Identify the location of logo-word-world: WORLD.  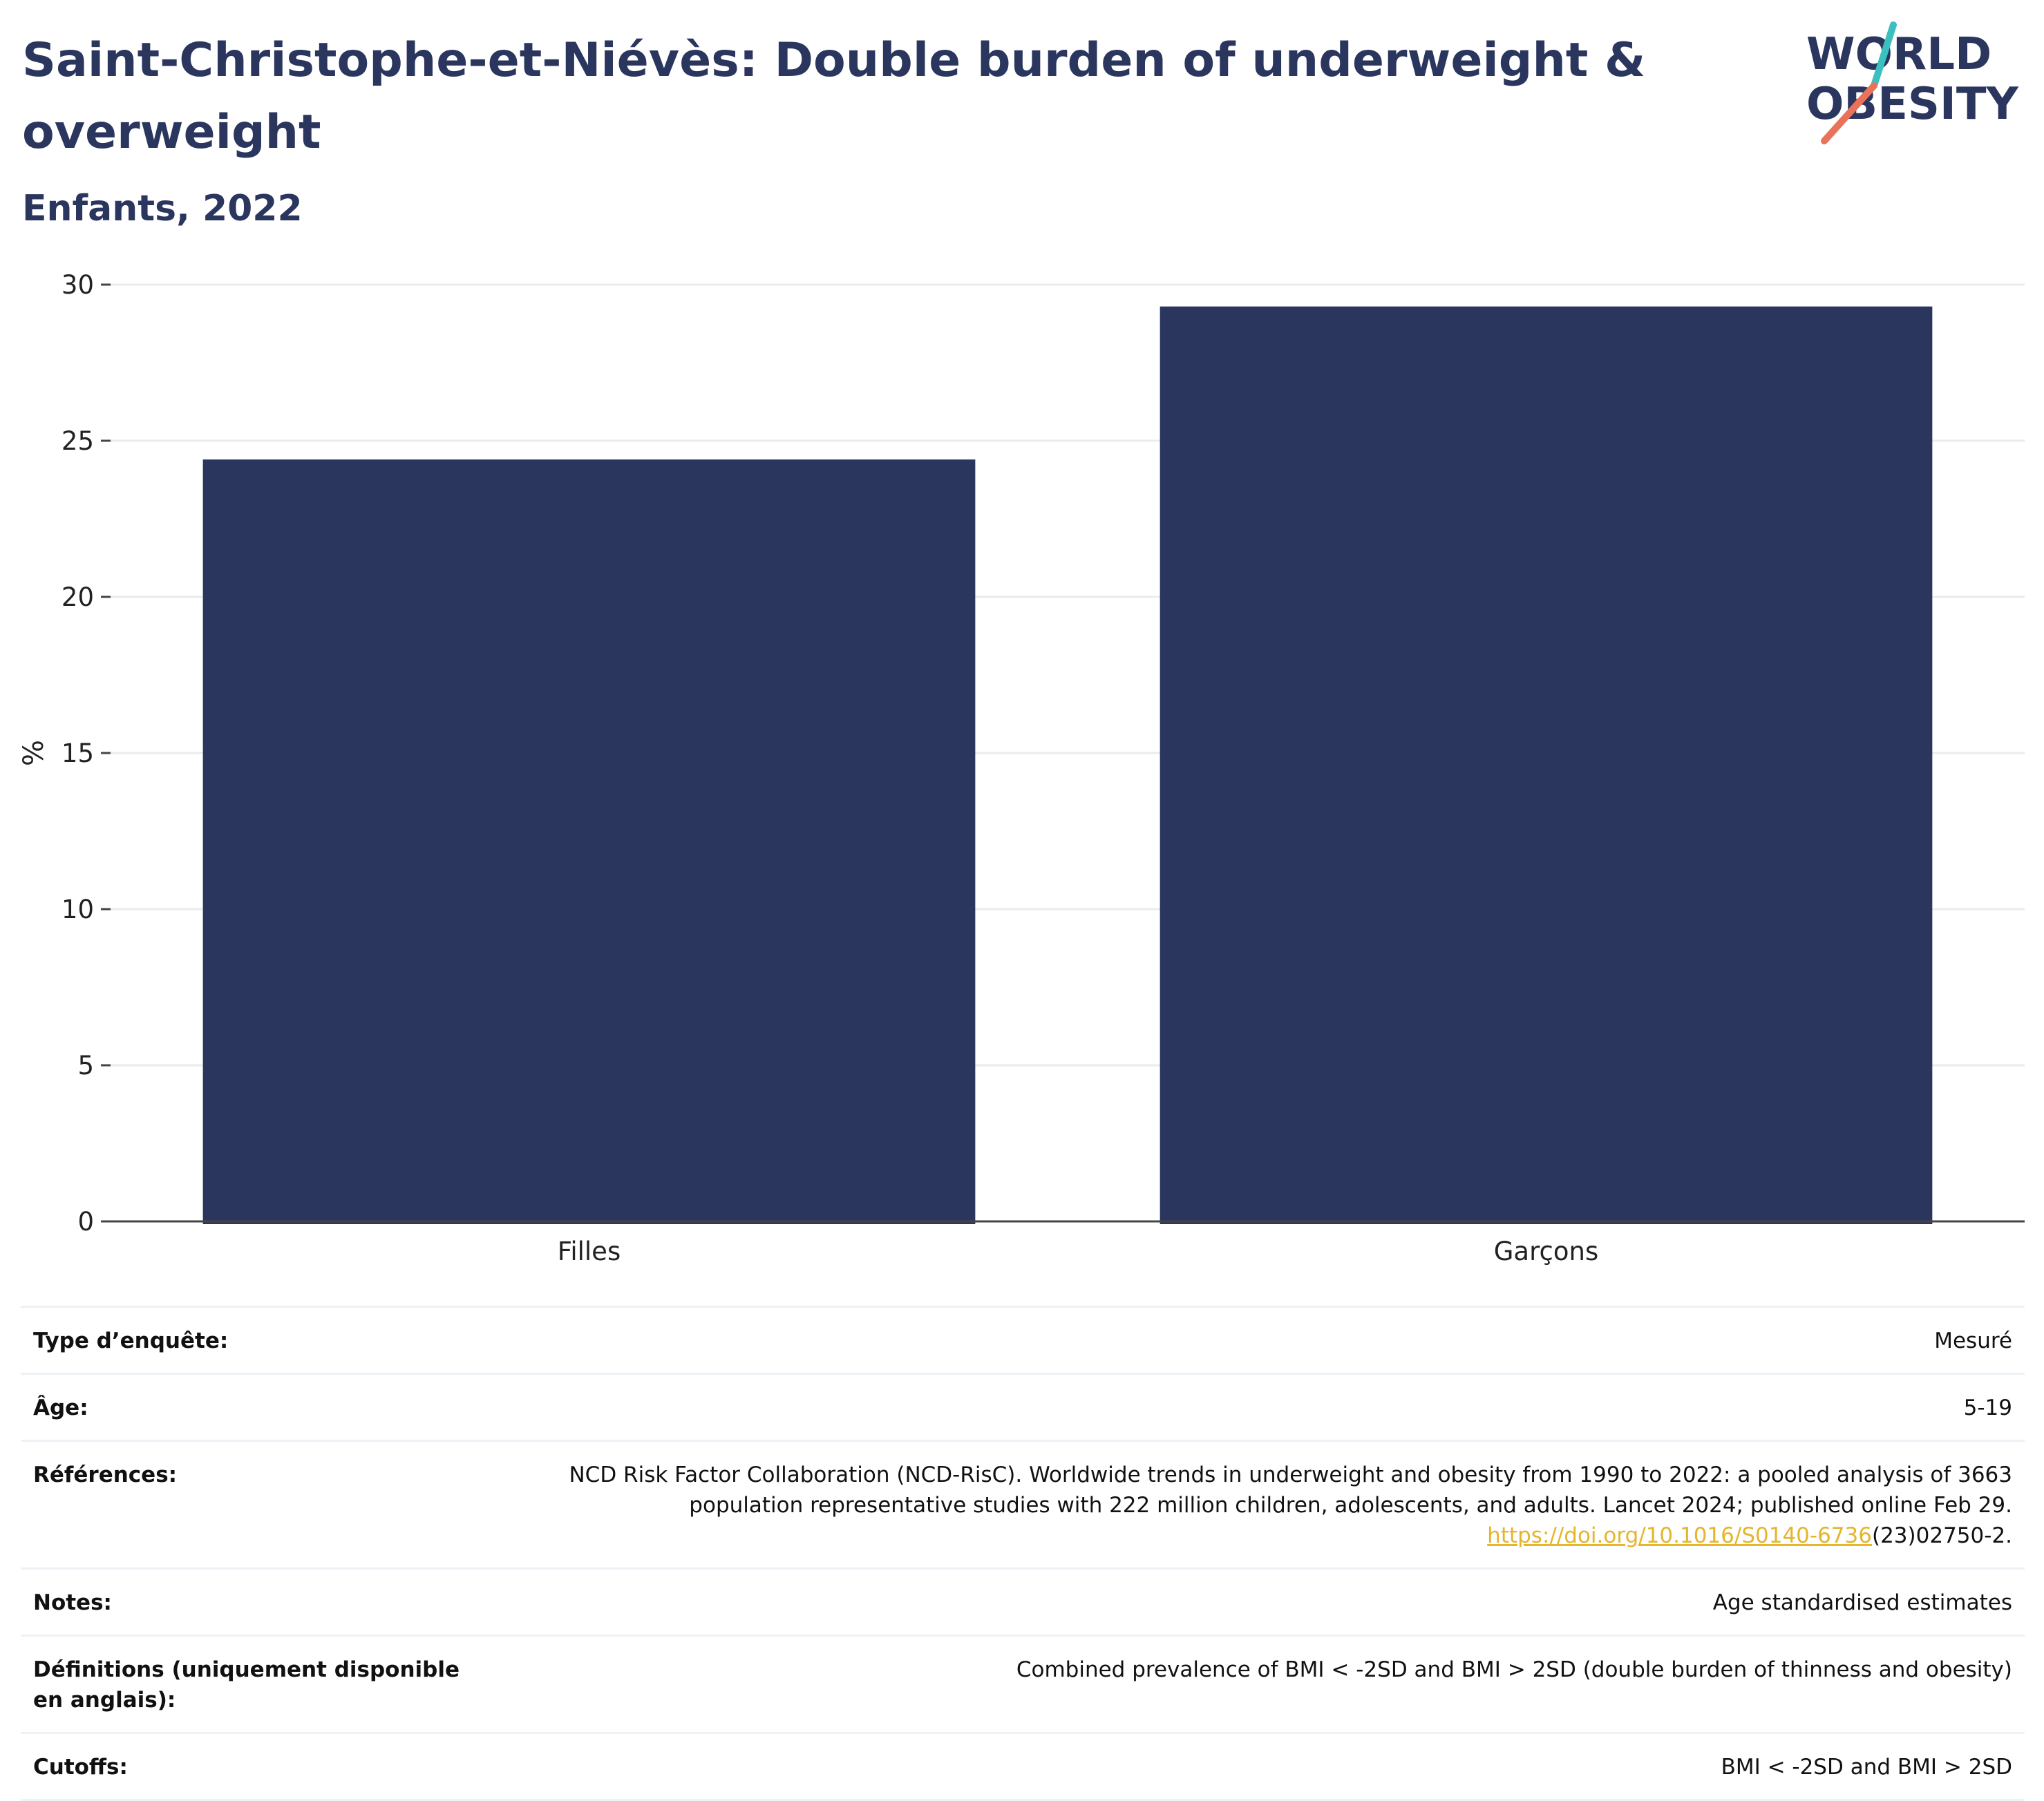
(1898, 55).